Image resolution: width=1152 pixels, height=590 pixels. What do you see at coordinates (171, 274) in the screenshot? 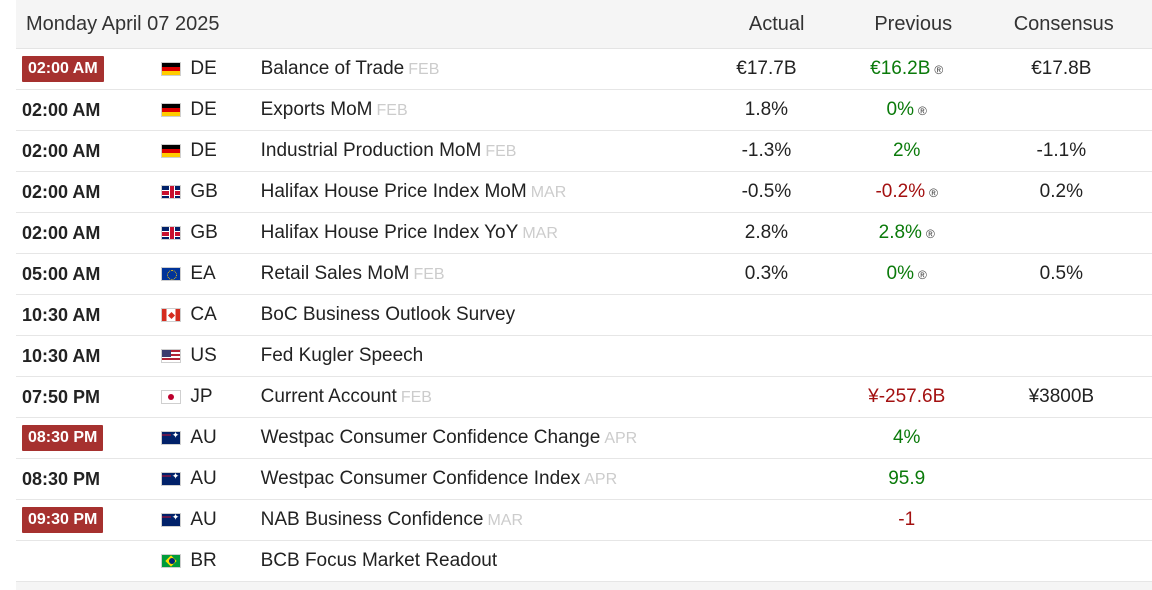
I see `flag-ea-icon` at bounding box center [171, 274].